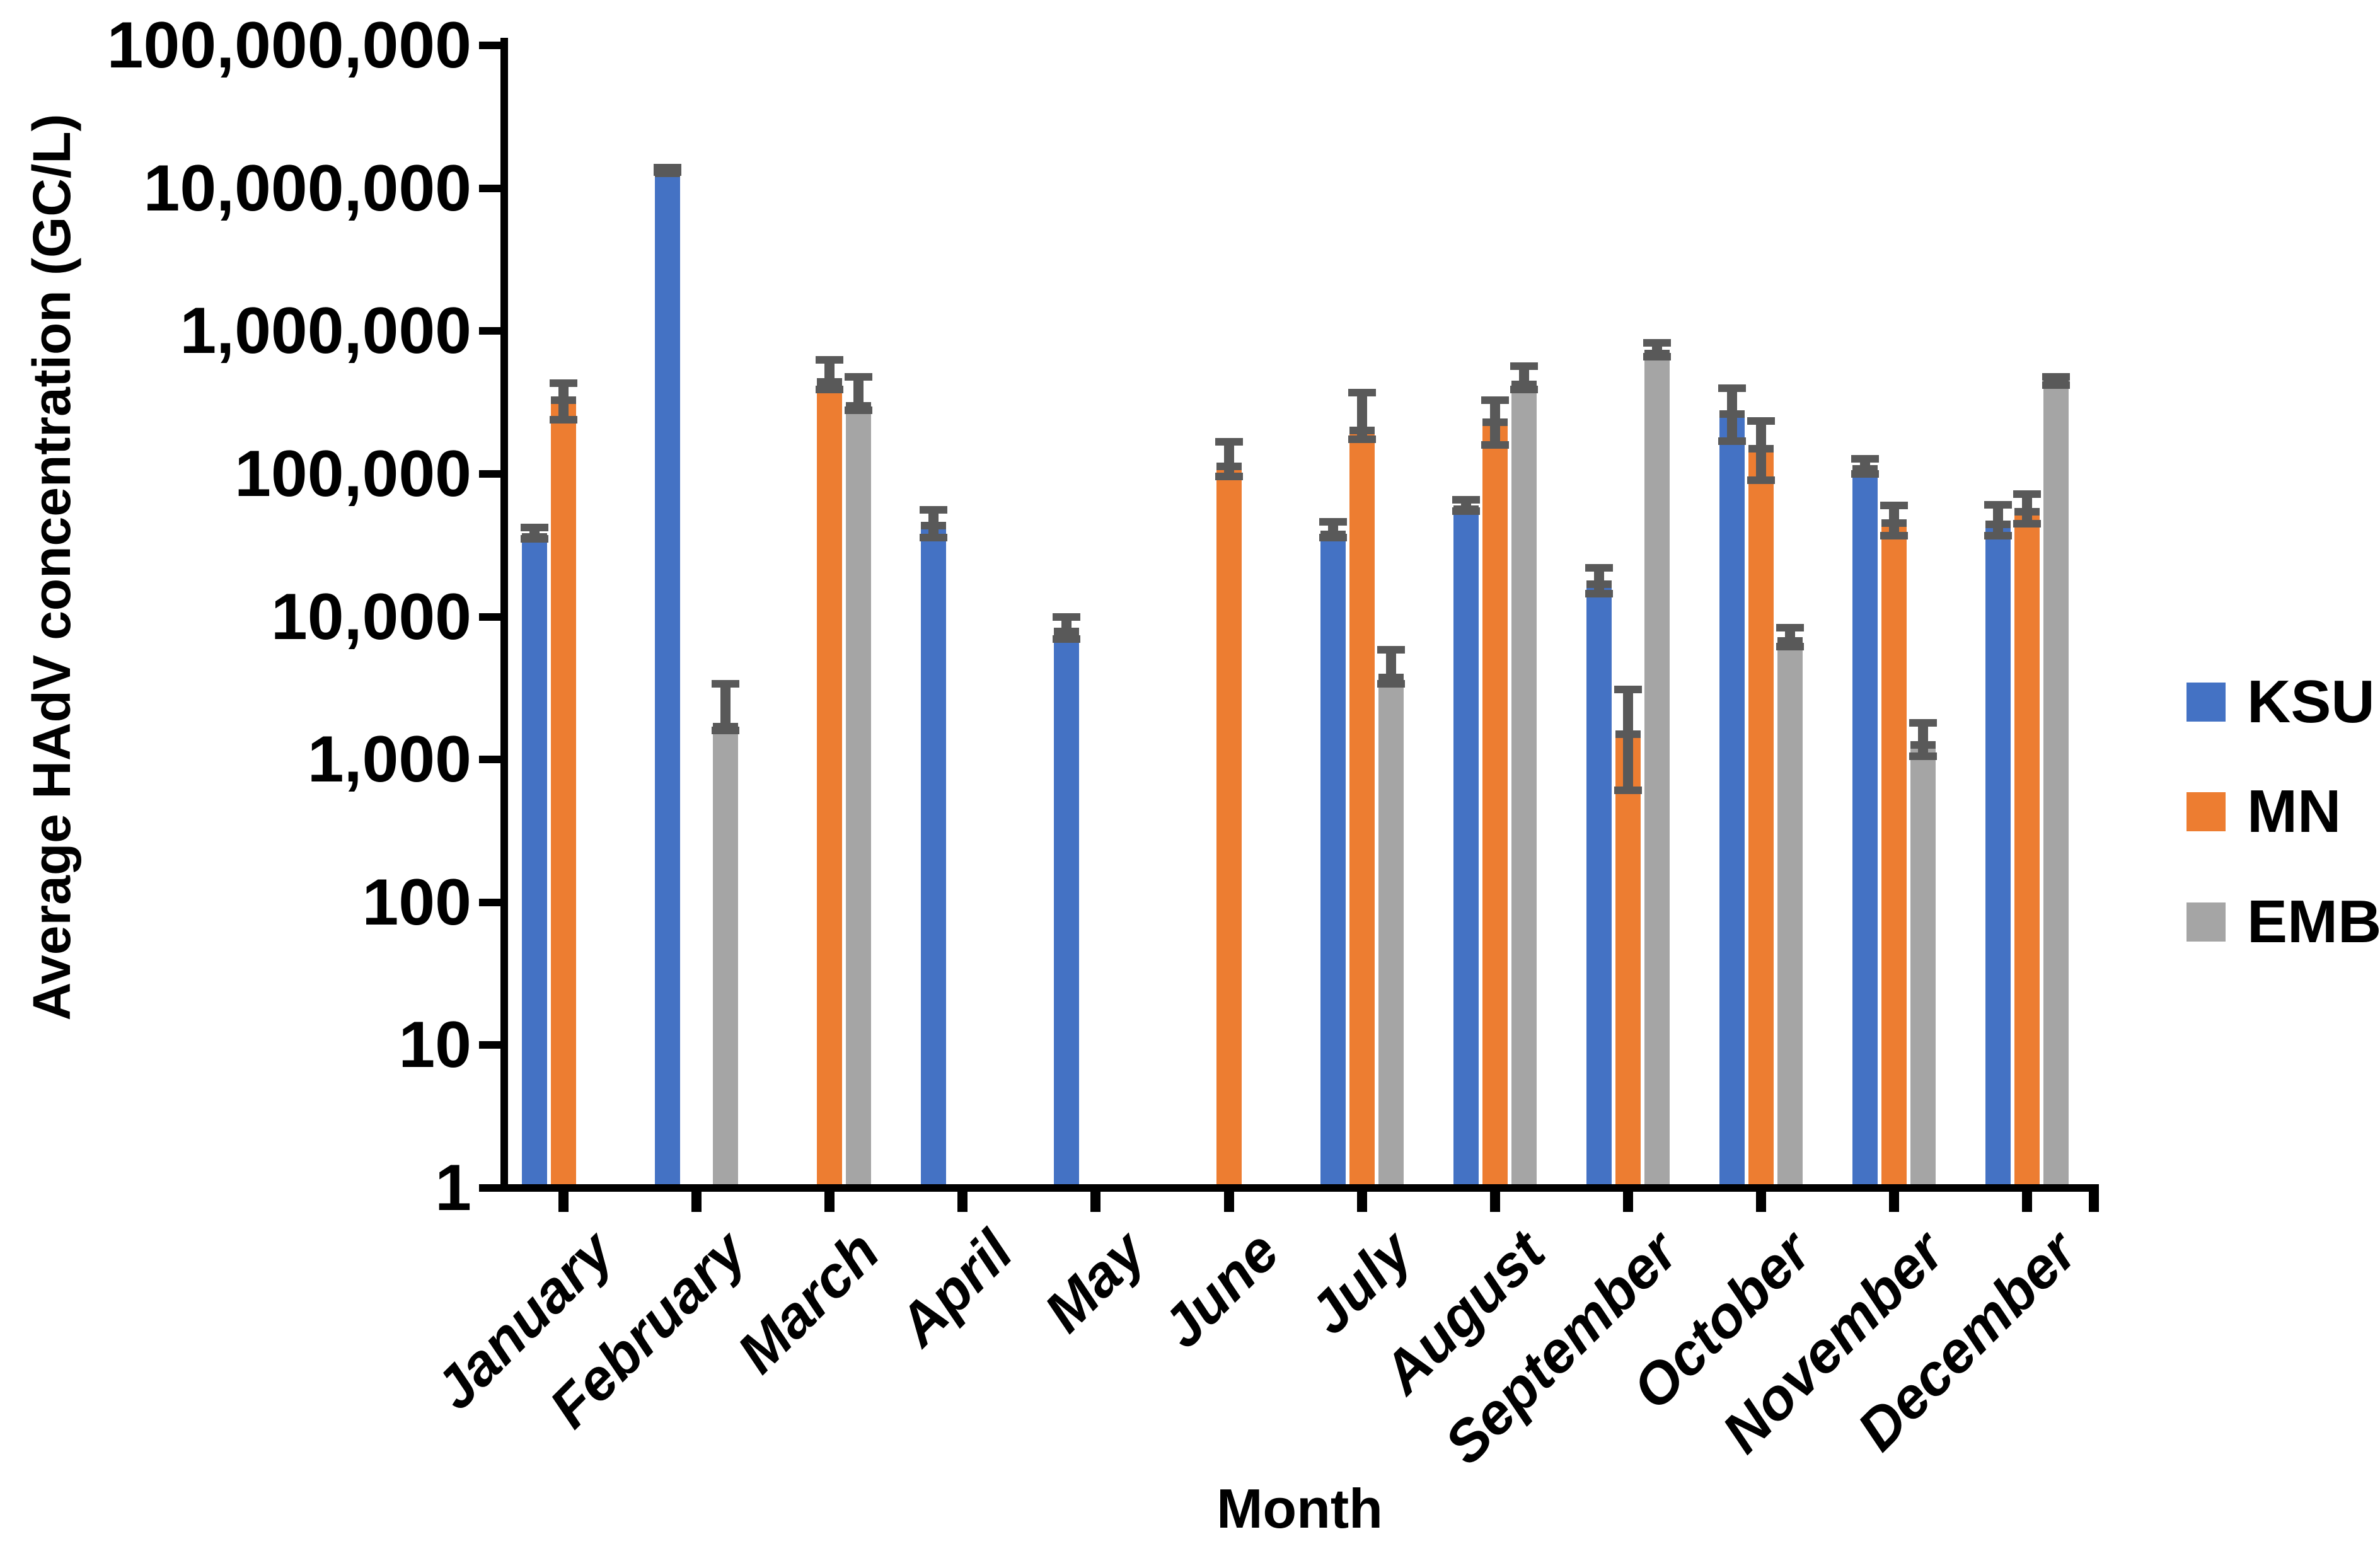 This screenshot has width=2380, height=1568. I want to click on legend-item-mn: MN, so click(2264, 812).